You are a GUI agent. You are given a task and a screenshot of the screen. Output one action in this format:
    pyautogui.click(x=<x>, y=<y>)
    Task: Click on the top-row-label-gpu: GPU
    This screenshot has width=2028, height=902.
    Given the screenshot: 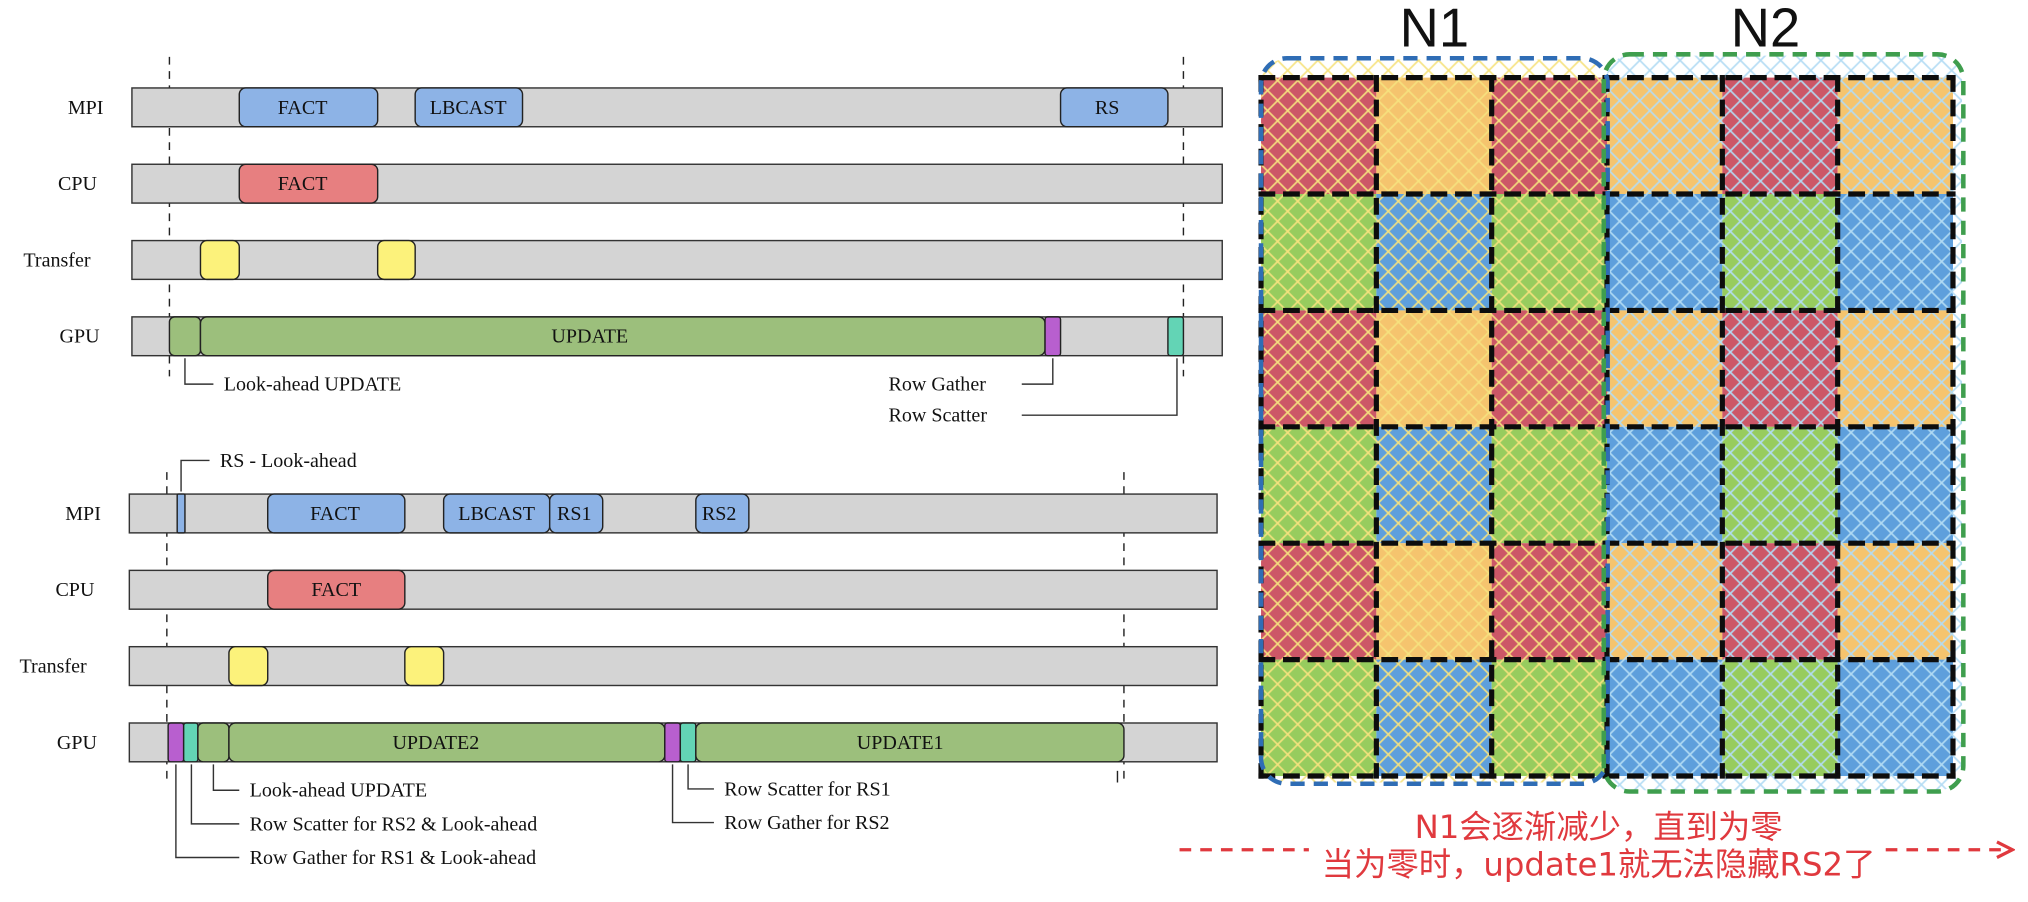 What is the action you would take?
    pyautogui.click(x=80, y=337)
    